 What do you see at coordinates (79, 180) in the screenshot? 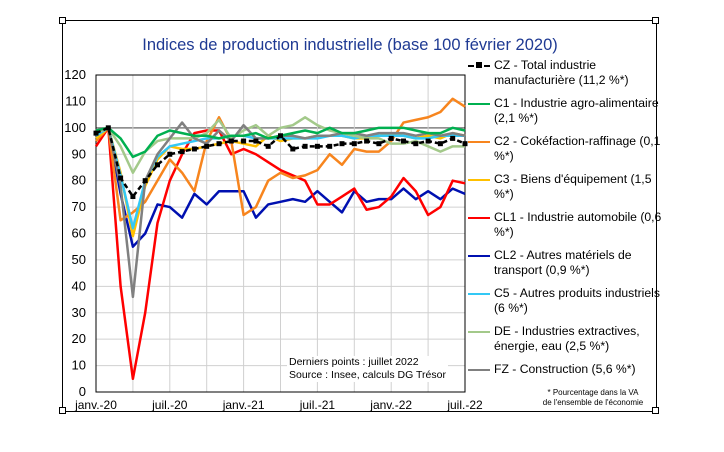
I see `y-tick-label: 80` at bounding box center [79, 180].